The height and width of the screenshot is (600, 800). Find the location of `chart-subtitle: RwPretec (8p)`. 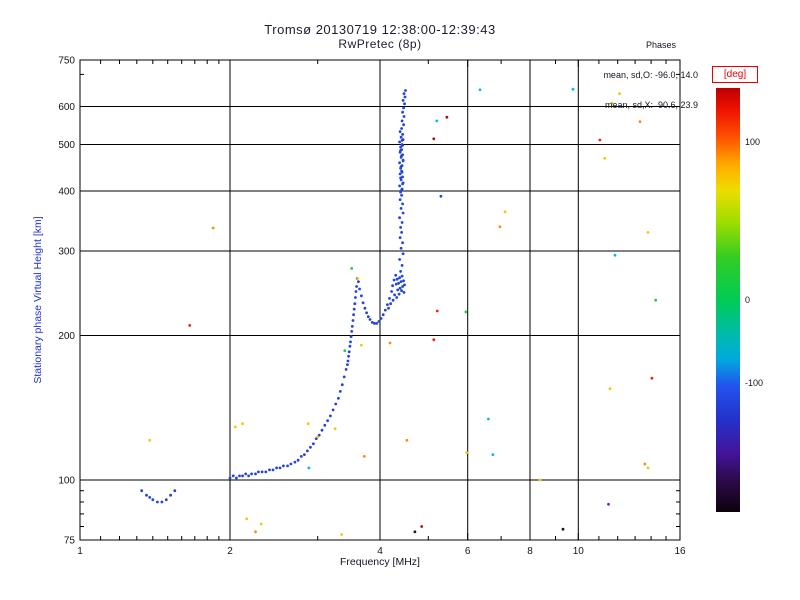

chart-subtitle: RwPretec (8p) is located at coordinates (380, 44).